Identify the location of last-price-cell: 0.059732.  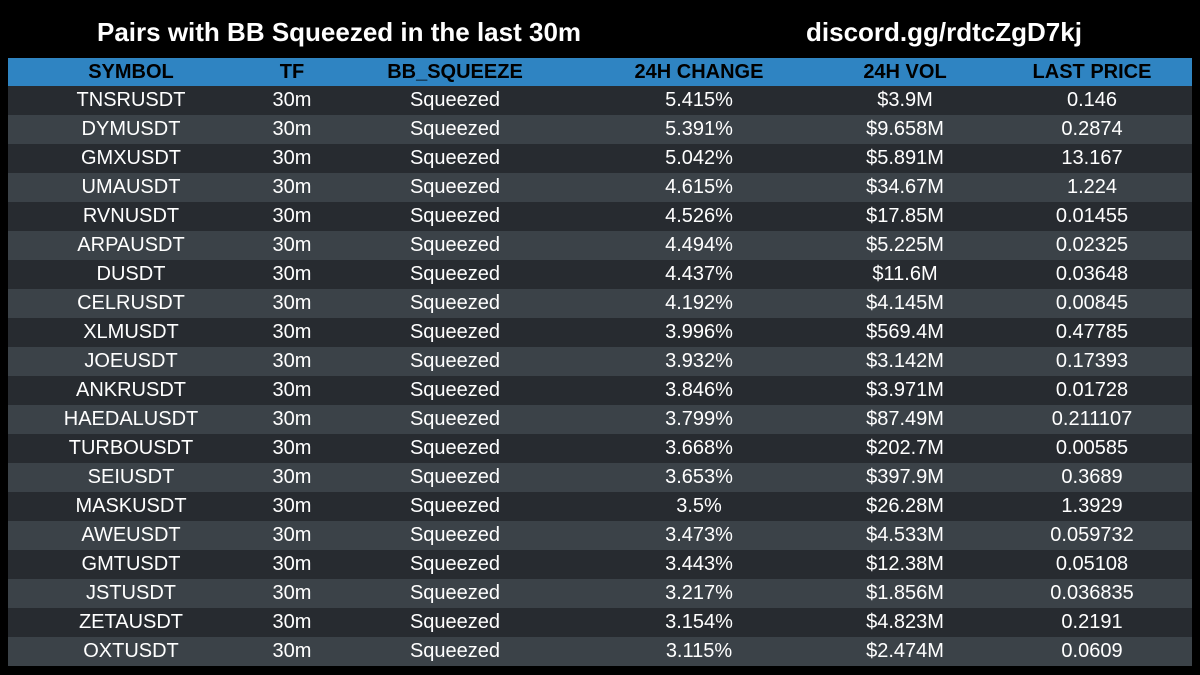
(1092, 535).